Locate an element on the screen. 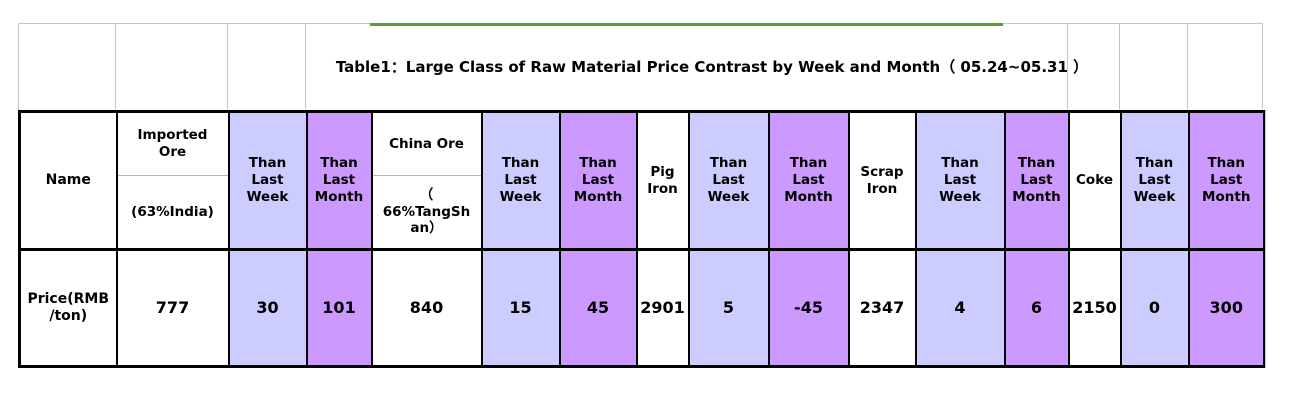 Image resolution: width=1292 pixels, height=416 pixels. price-china-ore: 840 is located at coordinates (426, 307).